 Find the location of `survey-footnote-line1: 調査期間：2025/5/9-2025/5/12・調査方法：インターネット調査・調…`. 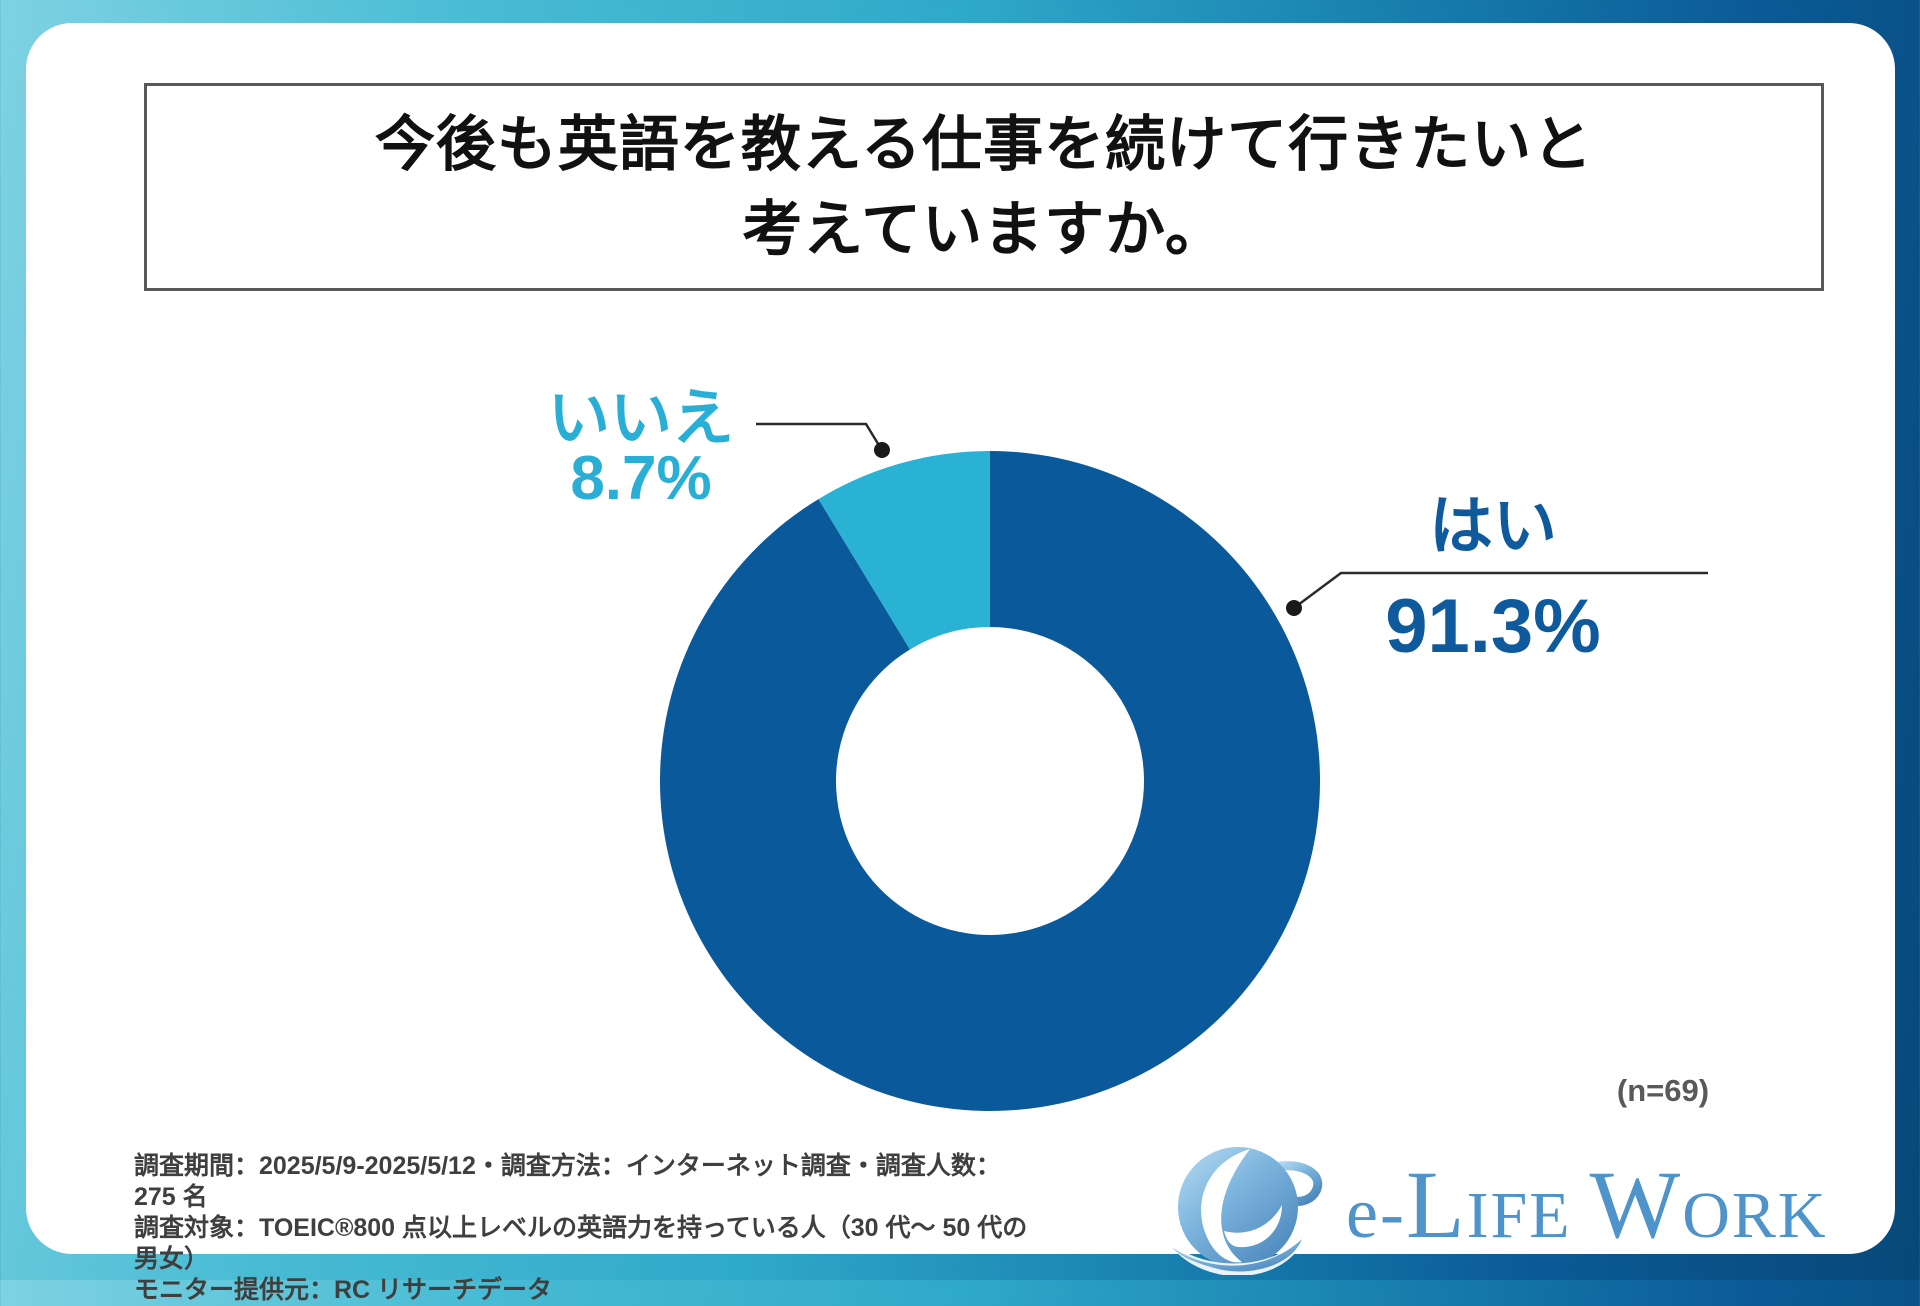

survey-footnote-line1: 調査期間：2025/5/9-2025/5/12・調査方法：インターネット調査・調… is located at coordinates (567, 1181).